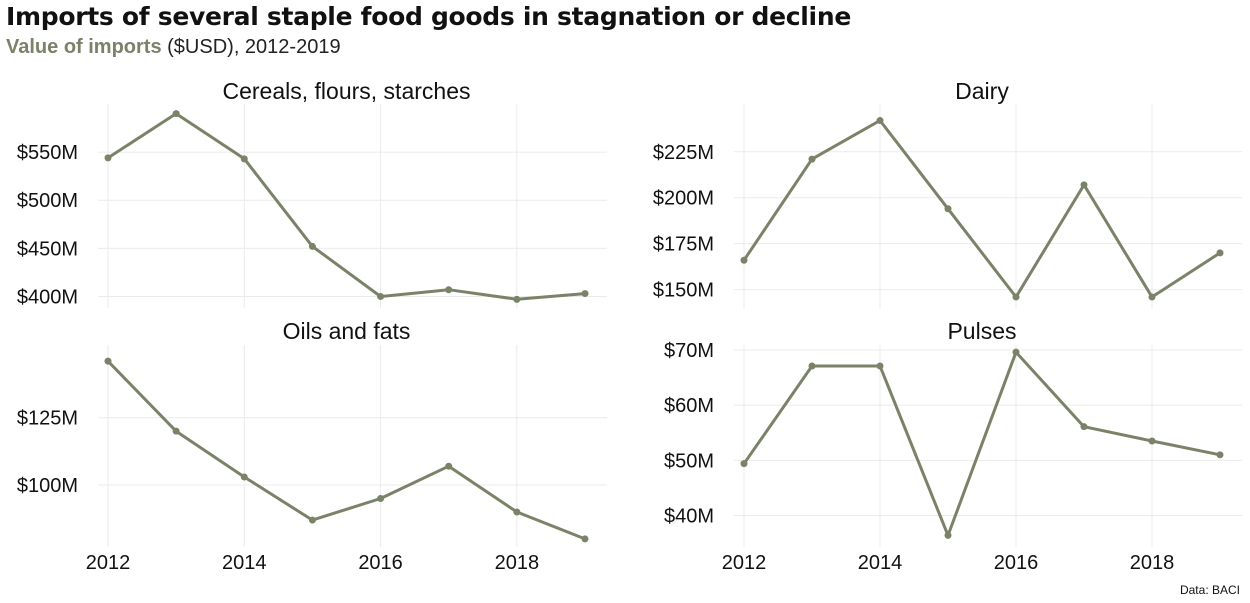 The height and width of the screenshot is (603, 1250). Describe the element at coordinates (347, 331) in the screenshot. I see `panel-title: Oils and fats` at that location.